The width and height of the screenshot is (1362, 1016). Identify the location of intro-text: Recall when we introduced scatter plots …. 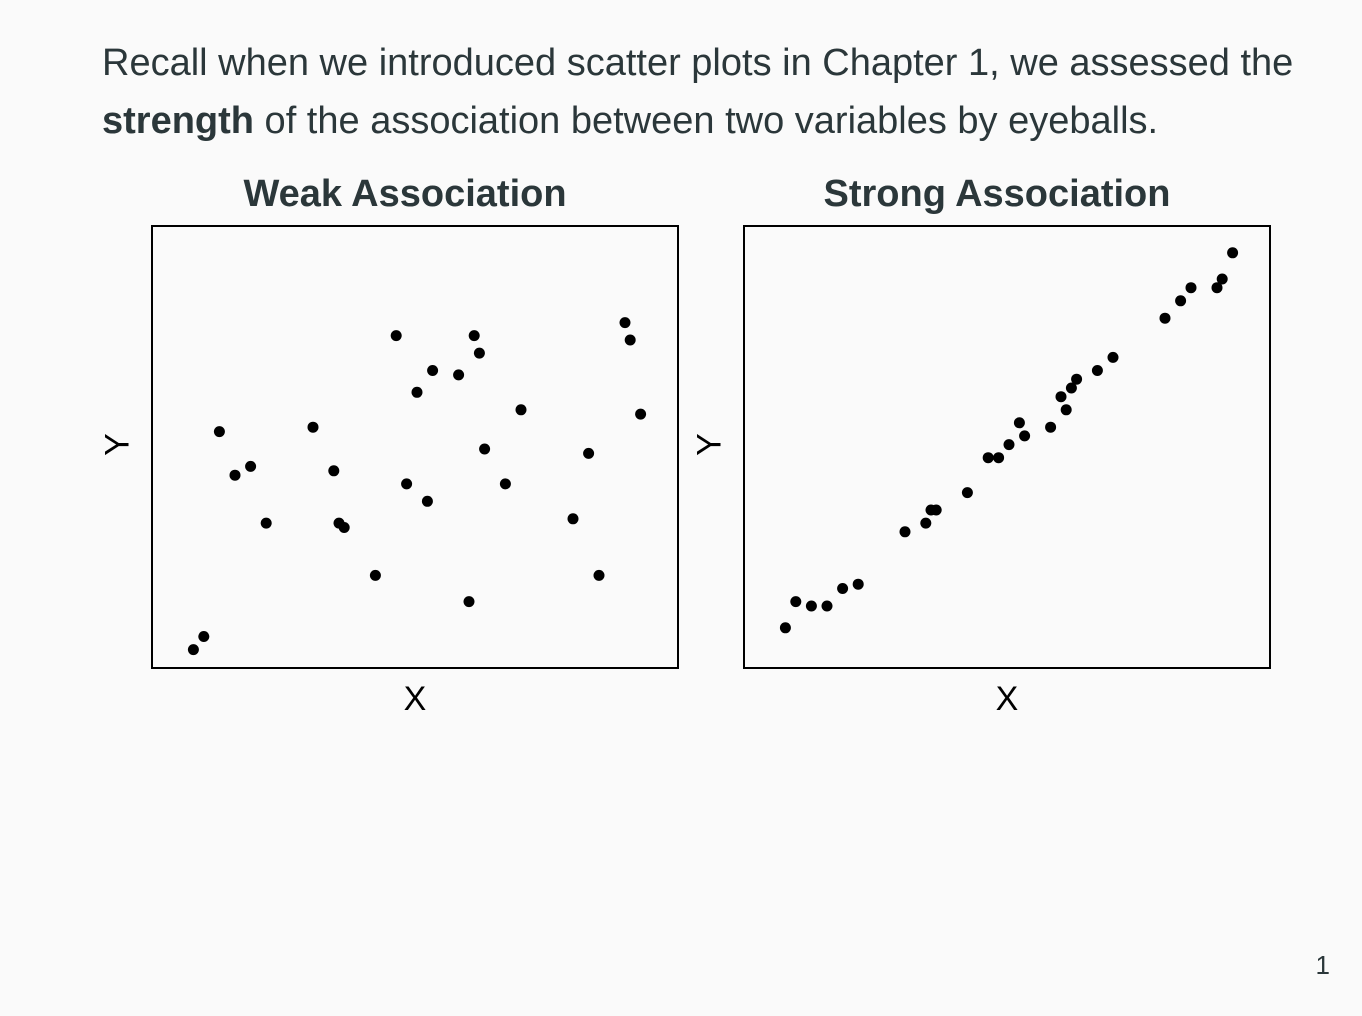
(702, 92).